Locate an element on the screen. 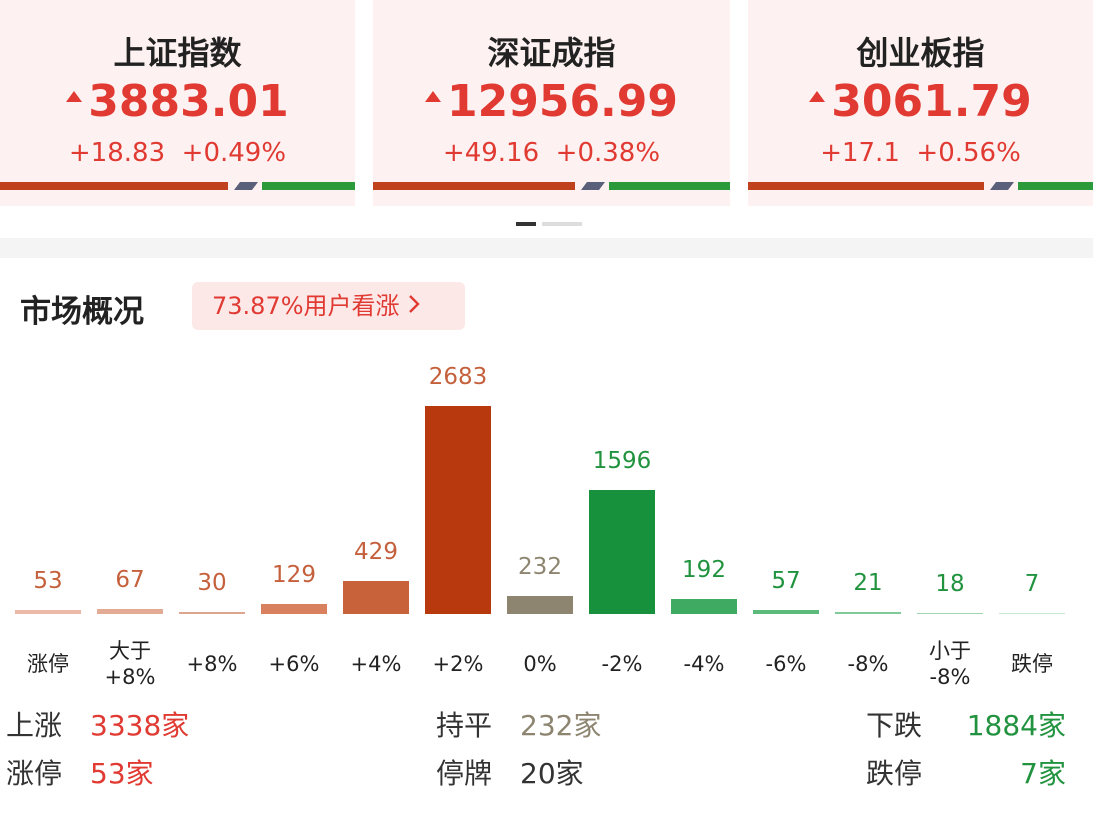 This screenshot has width=1093, height=815. x-tick-label: -8% is located at coordinates (868, 664).